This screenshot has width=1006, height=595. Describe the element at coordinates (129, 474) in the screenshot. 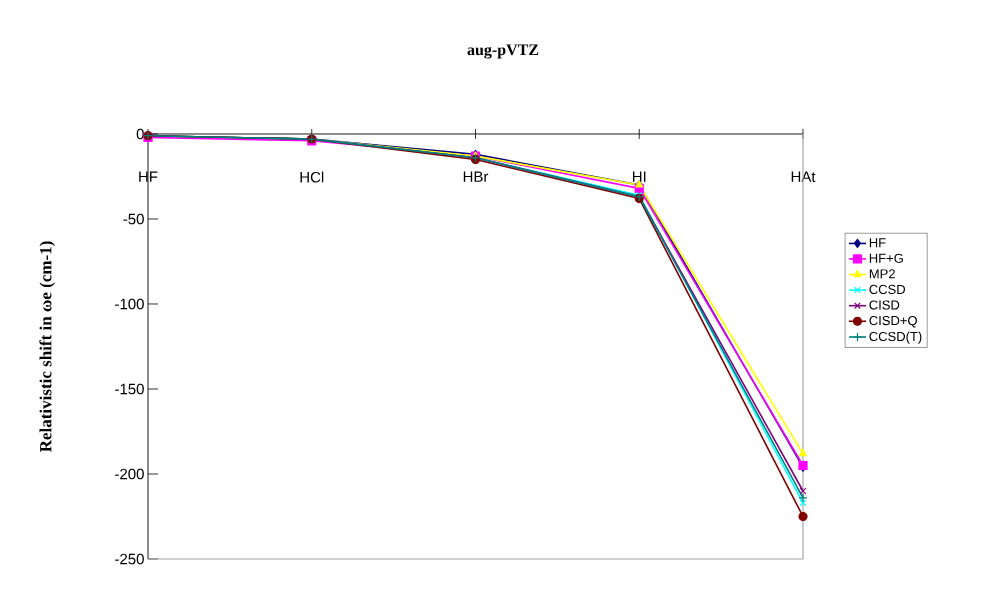

I see `y-tick-label: -200` at that location.